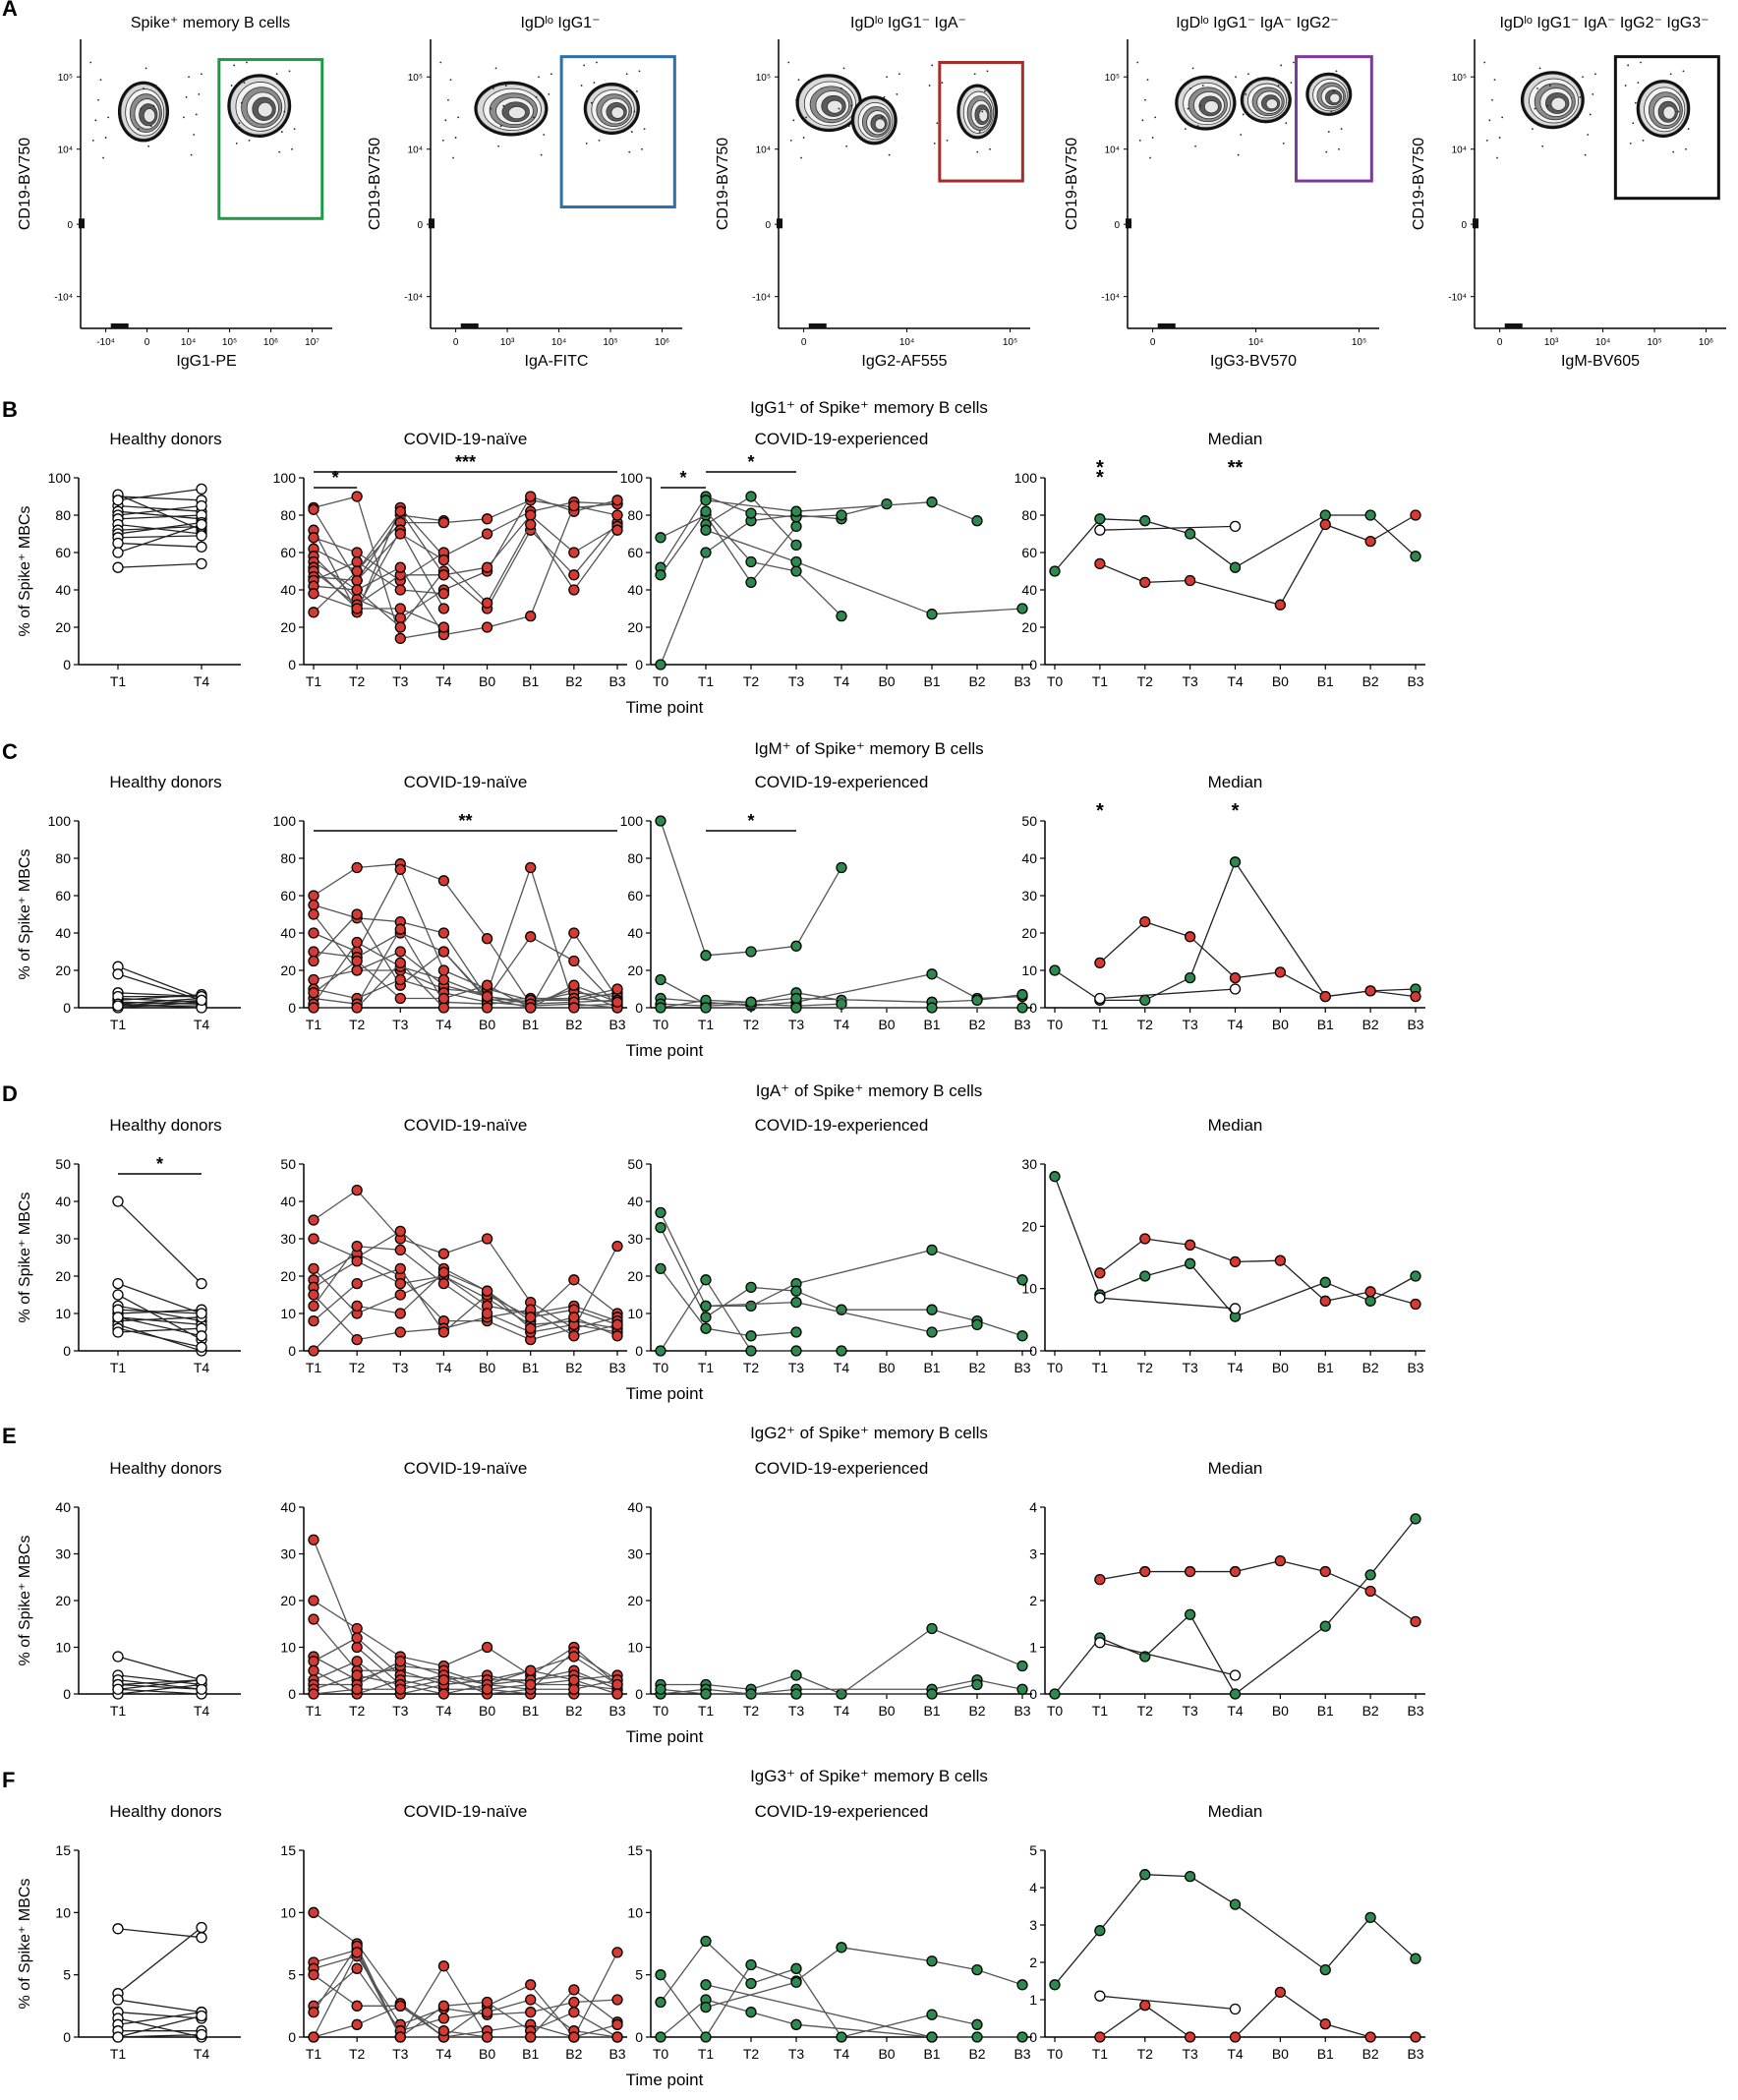 The height and width of the screenshot is (2100, 1738). What do you see at coordinates (466, 439) in the screenshot?
I see `subplot-title: COVID-19-naïve` at bounding box center [466, 439].